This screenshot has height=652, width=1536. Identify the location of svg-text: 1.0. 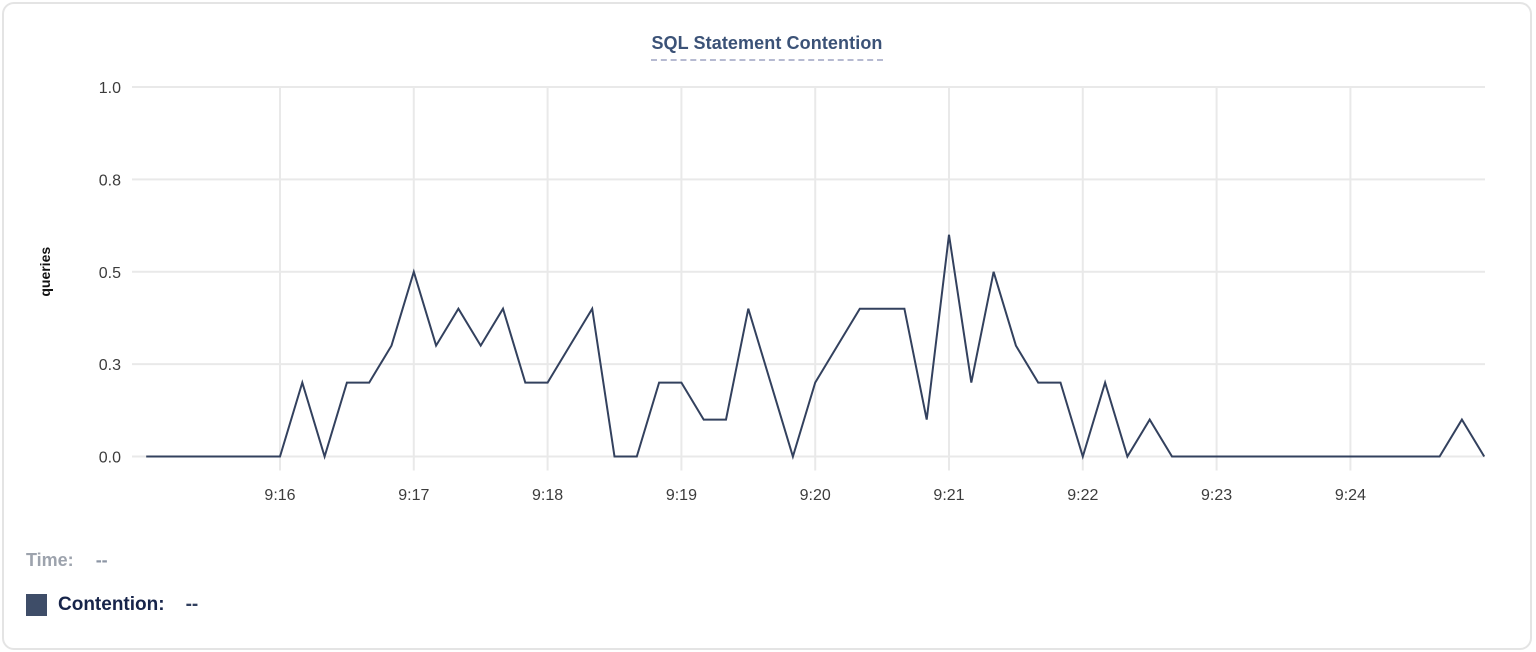
(110, 88).